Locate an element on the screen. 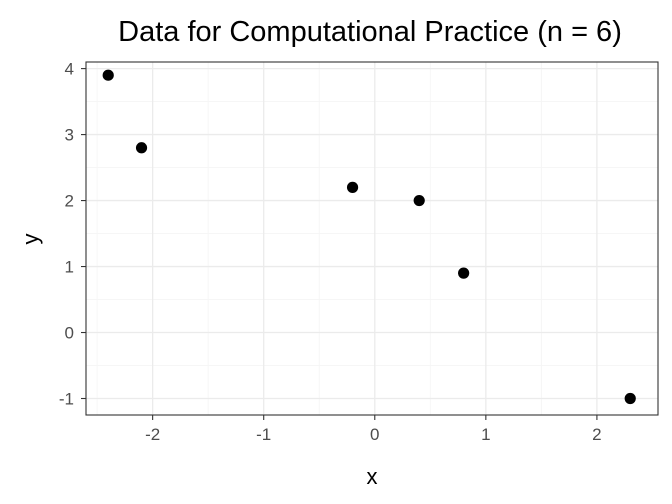 Image resolution: width=672 pixels, height=504 pixels. y-tick-label: 0 is located at coordinates (69, 333).